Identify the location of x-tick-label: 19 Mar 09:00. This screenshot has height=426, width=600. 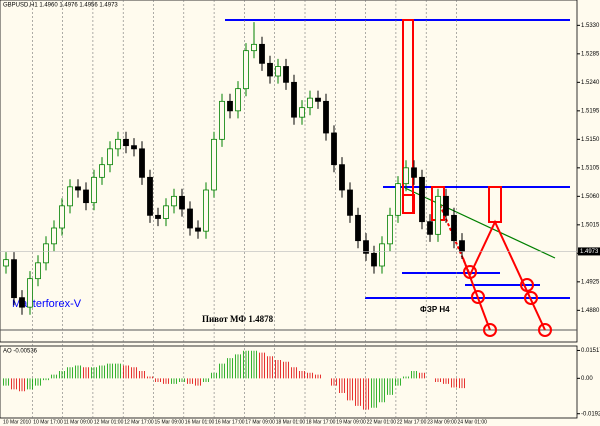
(351, 422).